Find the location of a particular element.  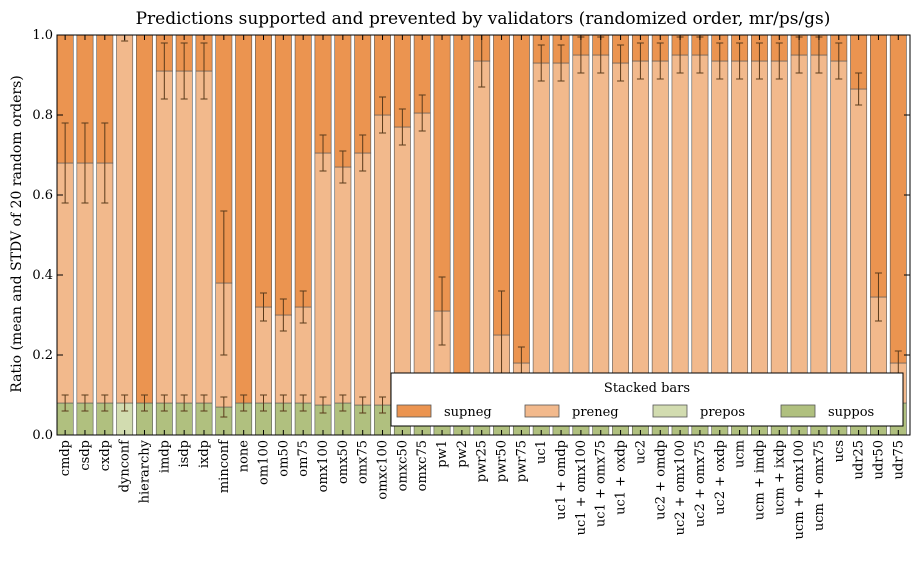

y-tick-label: 0.6 is located at coordinates (42, 195).